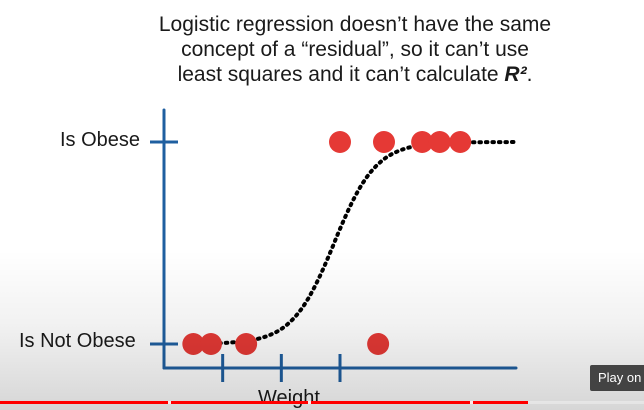 Image resolution: width=644 pixels, height=410 pixels. I want to click on progress-fill, so click(264, 402).